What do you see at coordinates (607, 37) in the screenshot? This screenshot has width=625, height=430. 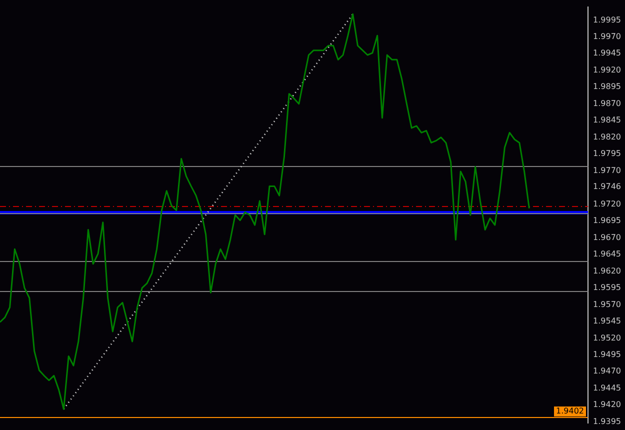 I see `y-tick-label: 1.9970` at bounding box center [607, 37].